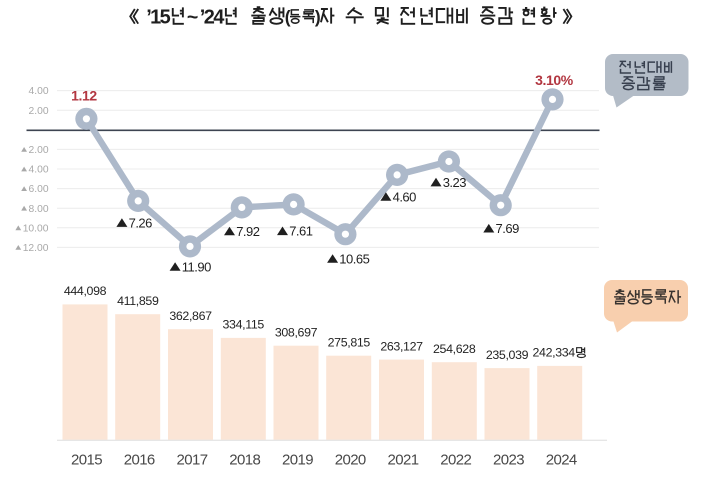  Describe the element at coordinates (297, 459) in the screenshot. I see `svg-text: 2019` at that location.